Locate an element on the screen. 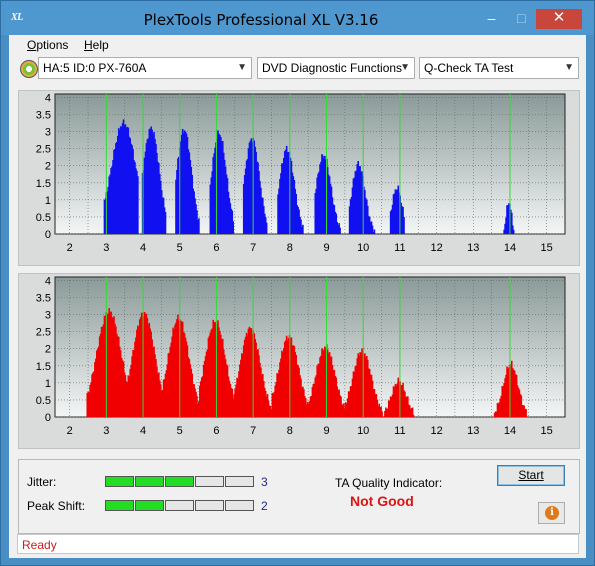 Image resolution: width=595 pixels, height=566 pixels. close-button: ✕ is located at coordinates (559, 19).